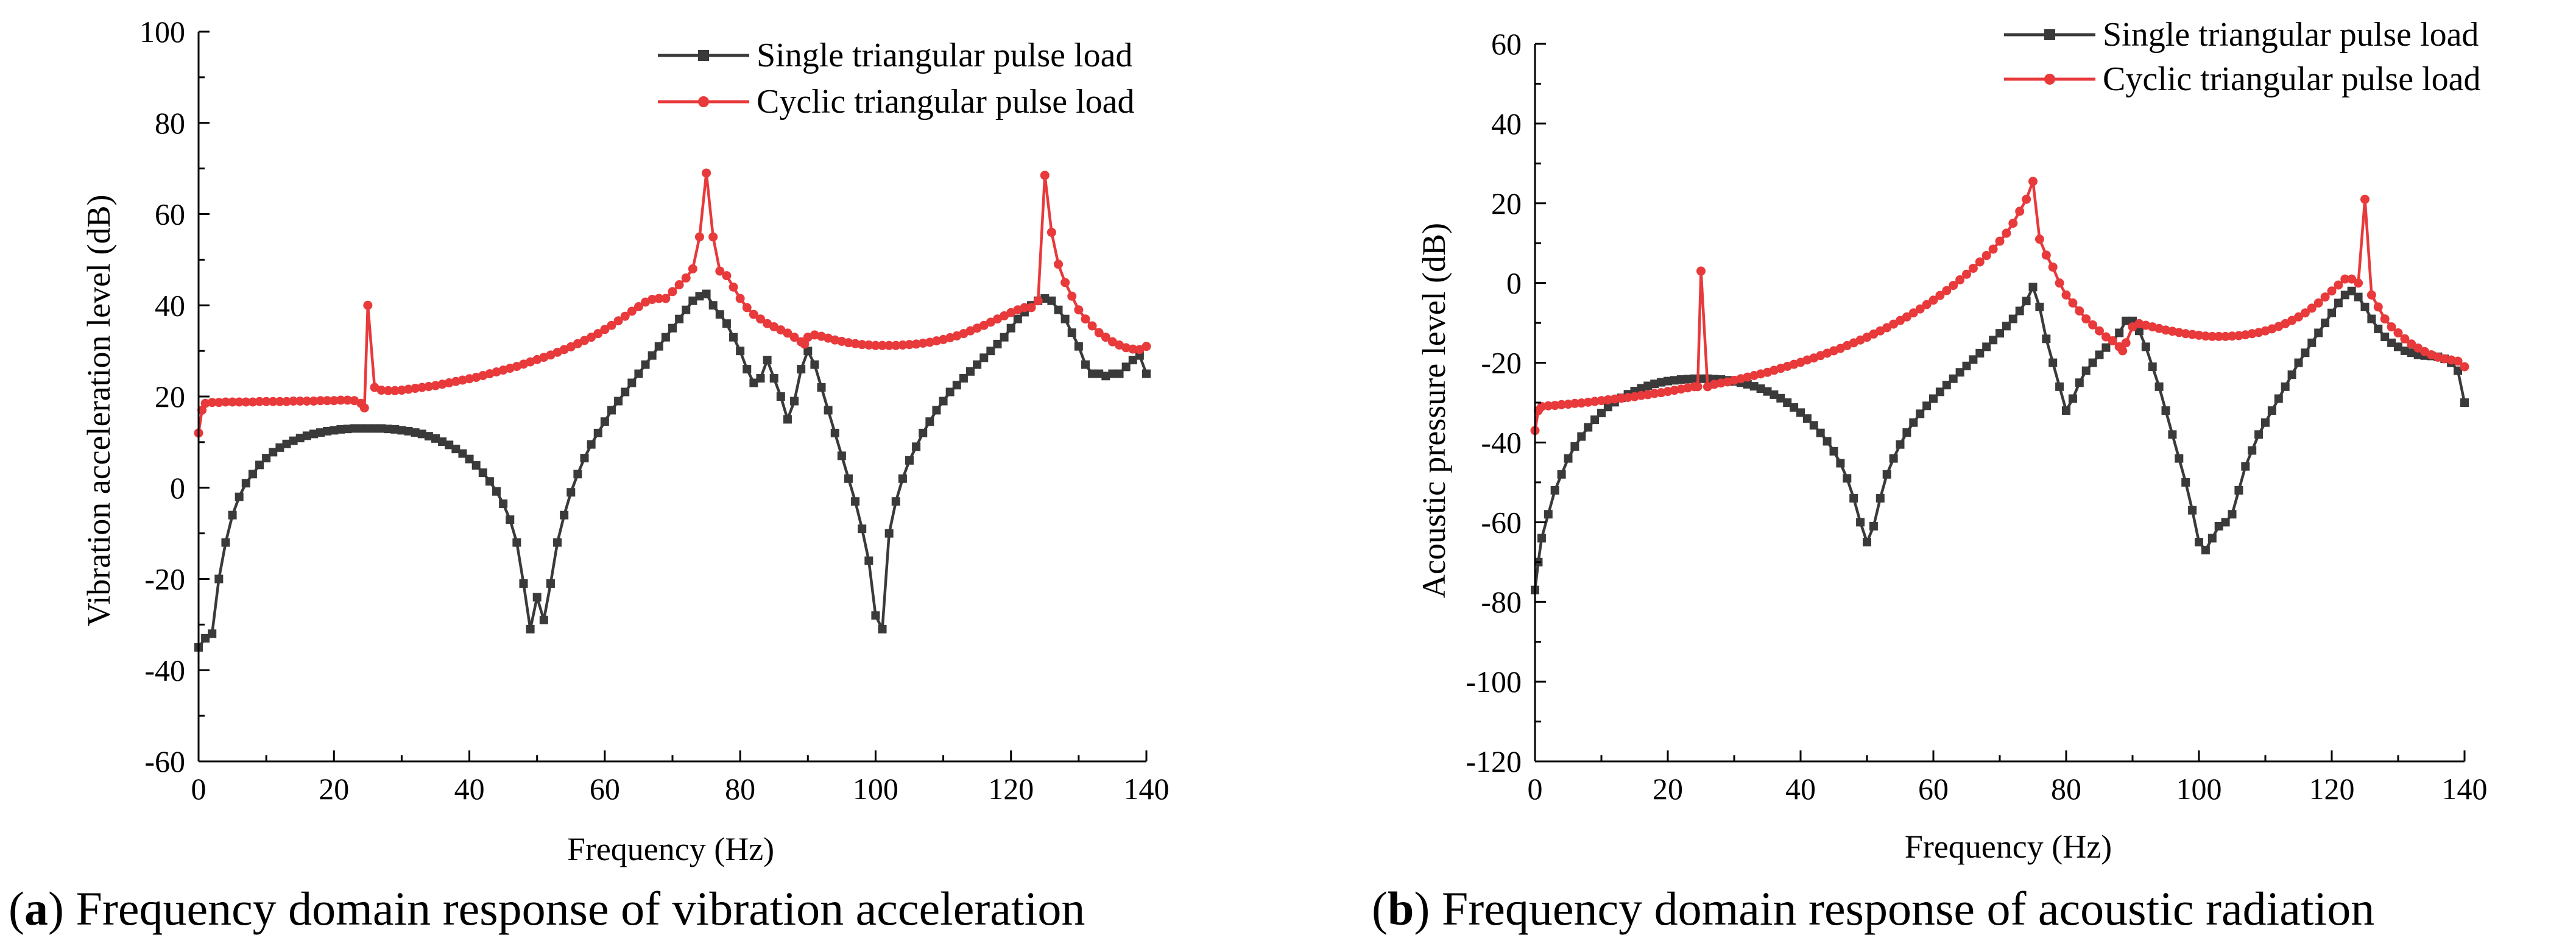  What do you see at coordinates (2049, 79) in the screenshot?
I see `legend-marker-cyclic-b` at bounding box center [2049, 79].